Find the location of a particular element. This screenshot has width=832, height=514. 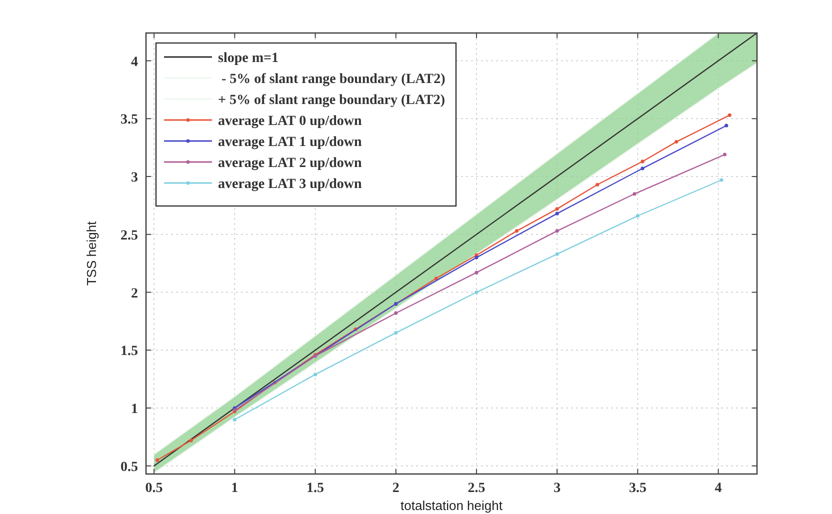

y-tick-label: 0.5 is located at coordinates (129, 467).